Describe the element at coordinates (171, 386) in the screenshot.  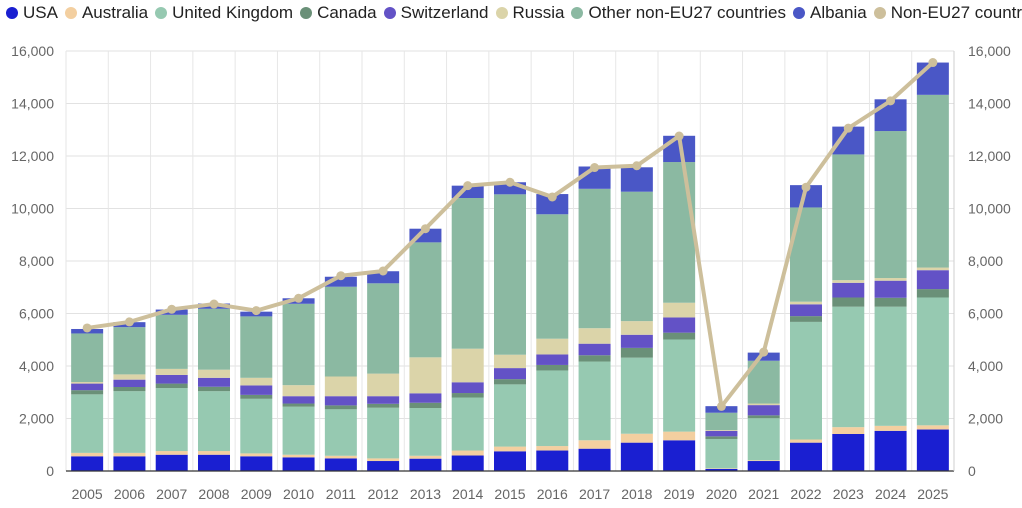
I see `bar-canada-2007` at that location.